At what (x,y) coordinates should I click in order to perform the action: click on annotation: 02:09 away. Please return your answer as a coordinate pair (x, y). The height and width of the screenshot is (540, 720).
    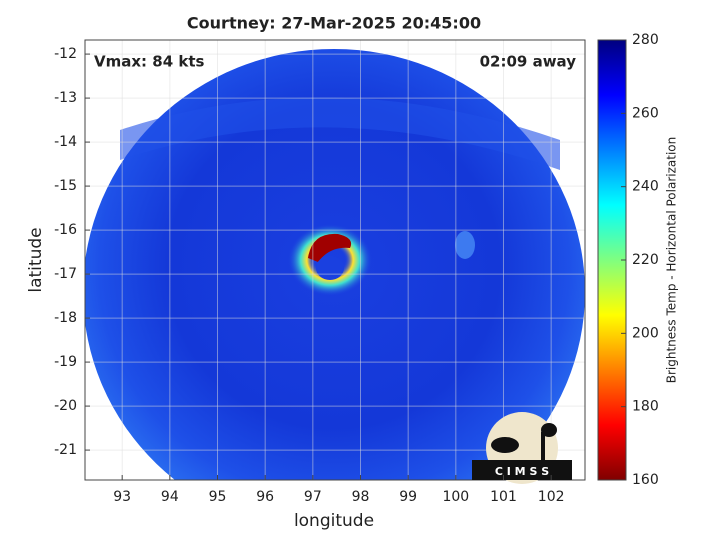
    Looking at the image, I should click on (528, 62).